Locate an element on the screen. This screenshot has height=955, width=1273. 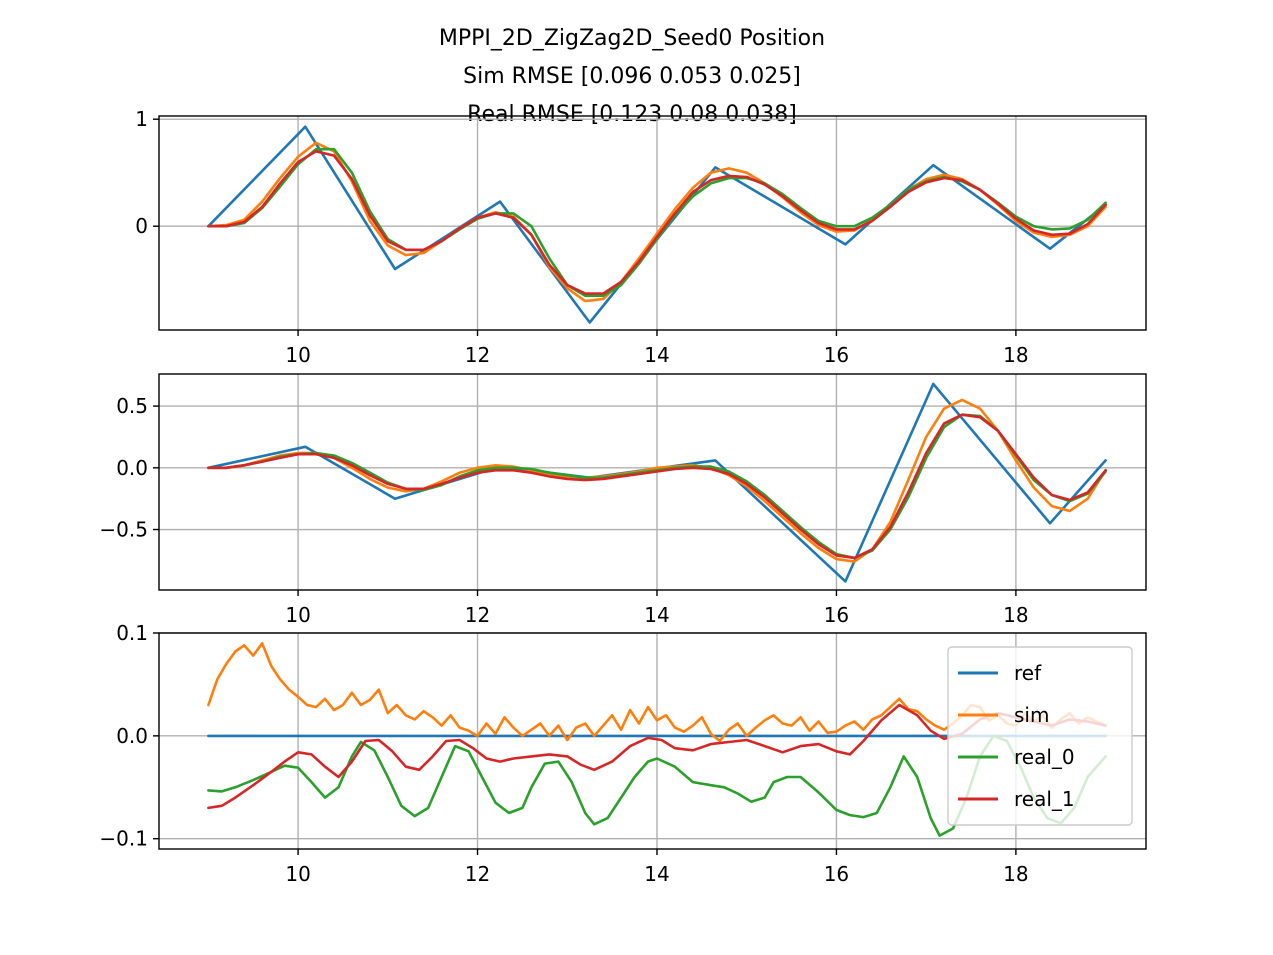
legend-label-real_1: real_1 is located at coordinates (1044, 799).